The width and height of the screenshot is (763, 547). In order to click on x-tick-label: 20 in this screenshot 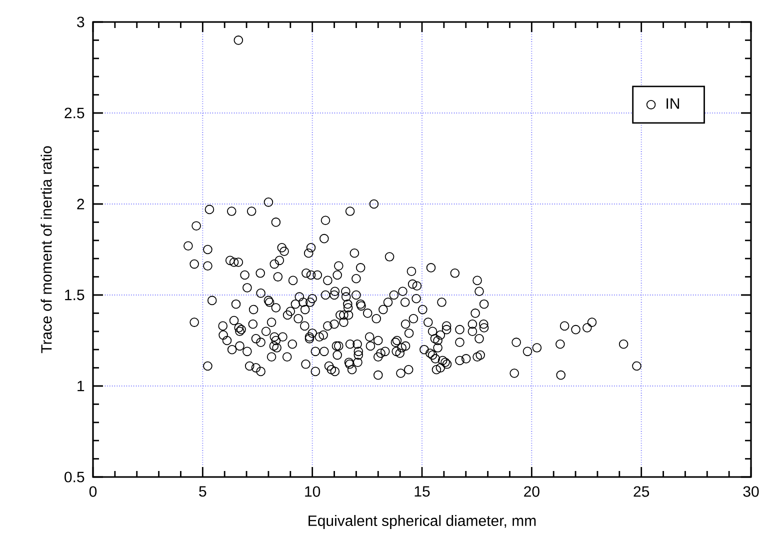, I will do `click(532, 491)`.